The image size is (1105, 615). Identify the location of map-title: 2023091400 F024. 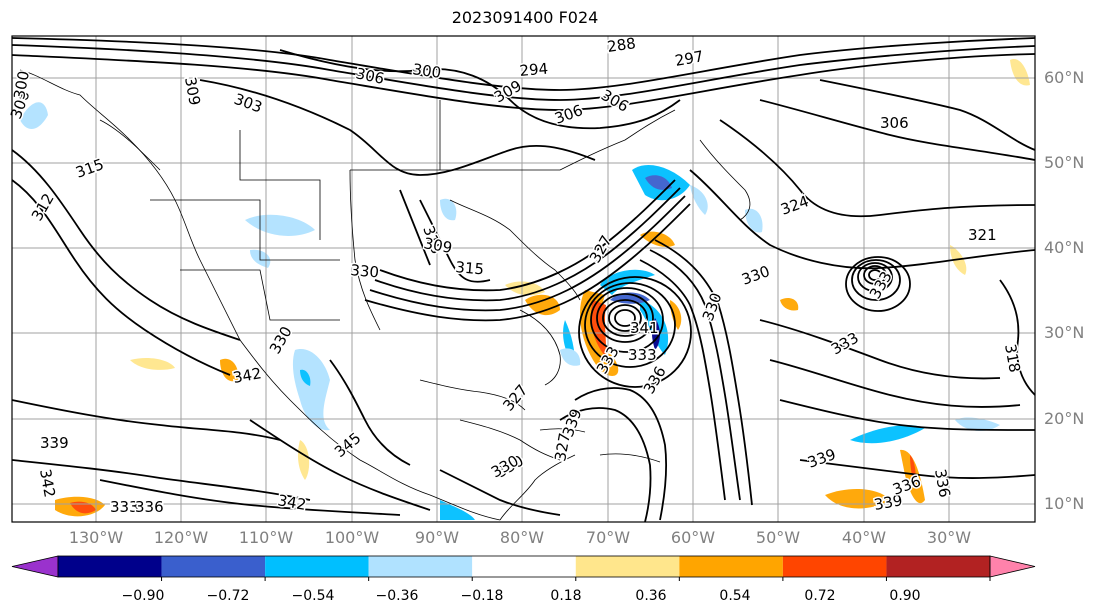
(525, 17).